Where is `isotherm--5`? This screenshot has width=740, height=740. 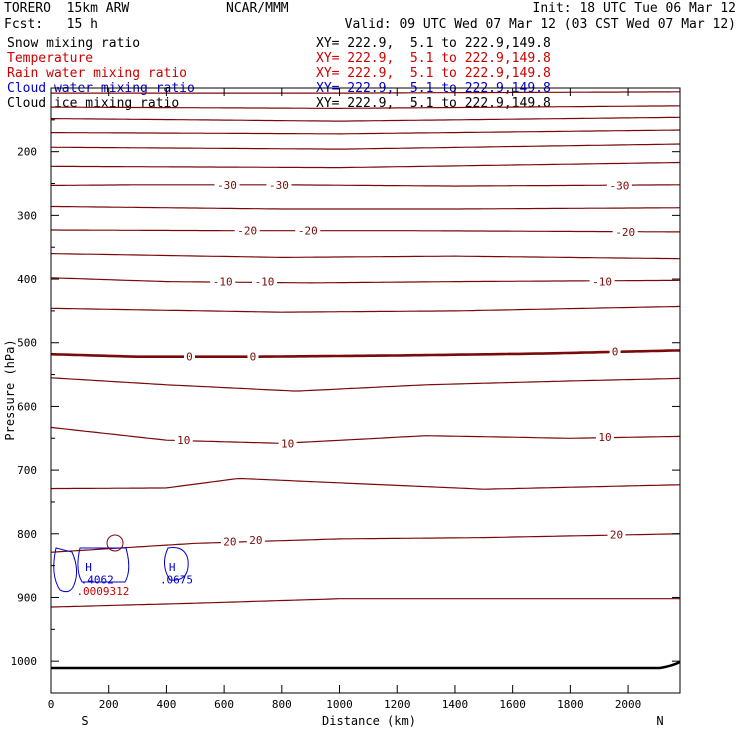
isotherm--5 is located at coordinates (365, 309).